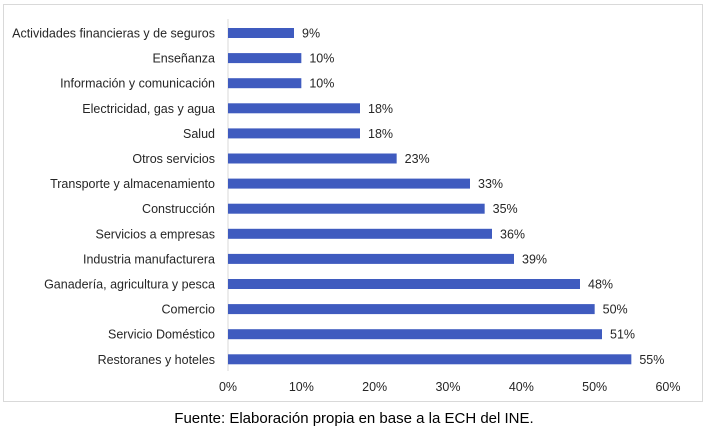  What do you see at coordinates (156, 234) in the screenshot?
I see `category-label: Servicios a empresas` at bounding box center [156, 234].